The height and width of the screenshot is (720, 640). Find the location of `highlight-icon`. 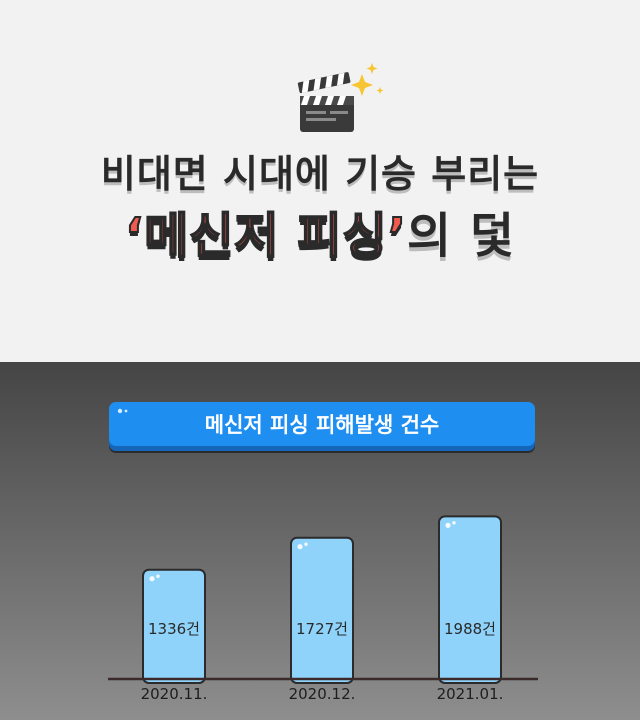

highlight-icon is located at coordinates (122, 411).